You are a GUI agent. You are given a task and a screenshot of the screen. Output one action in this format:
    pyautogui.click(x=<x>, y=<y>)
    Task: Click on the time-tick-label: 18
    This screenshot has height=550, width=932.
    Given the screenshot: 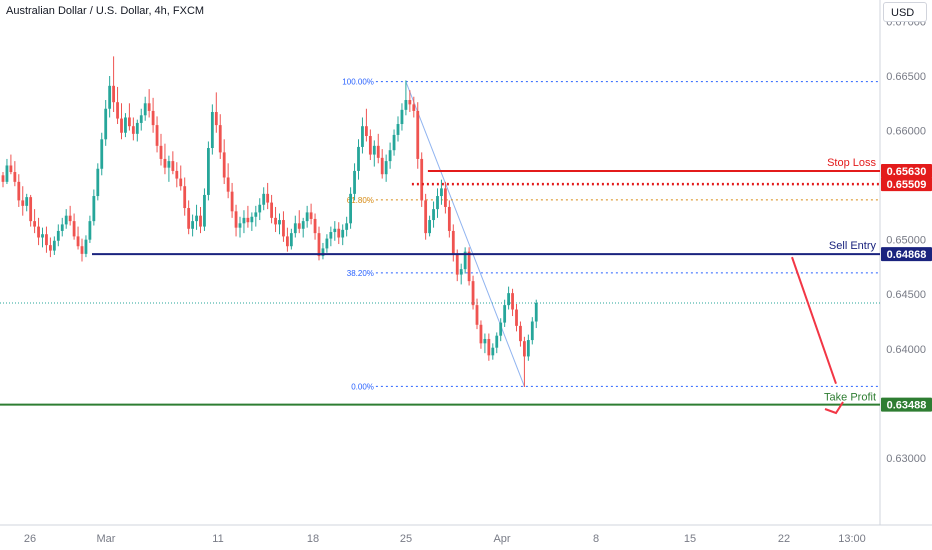 What is the action you would take?
    pyautogui.click(x=313, y=539)
    